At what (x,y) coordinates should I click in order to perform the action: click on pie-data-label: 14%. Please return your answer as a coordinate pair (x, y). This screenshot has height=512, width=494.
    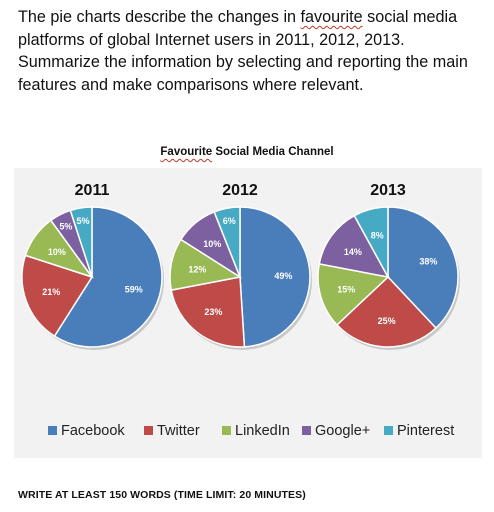
    Looking at the image, I should click on (353, 252).